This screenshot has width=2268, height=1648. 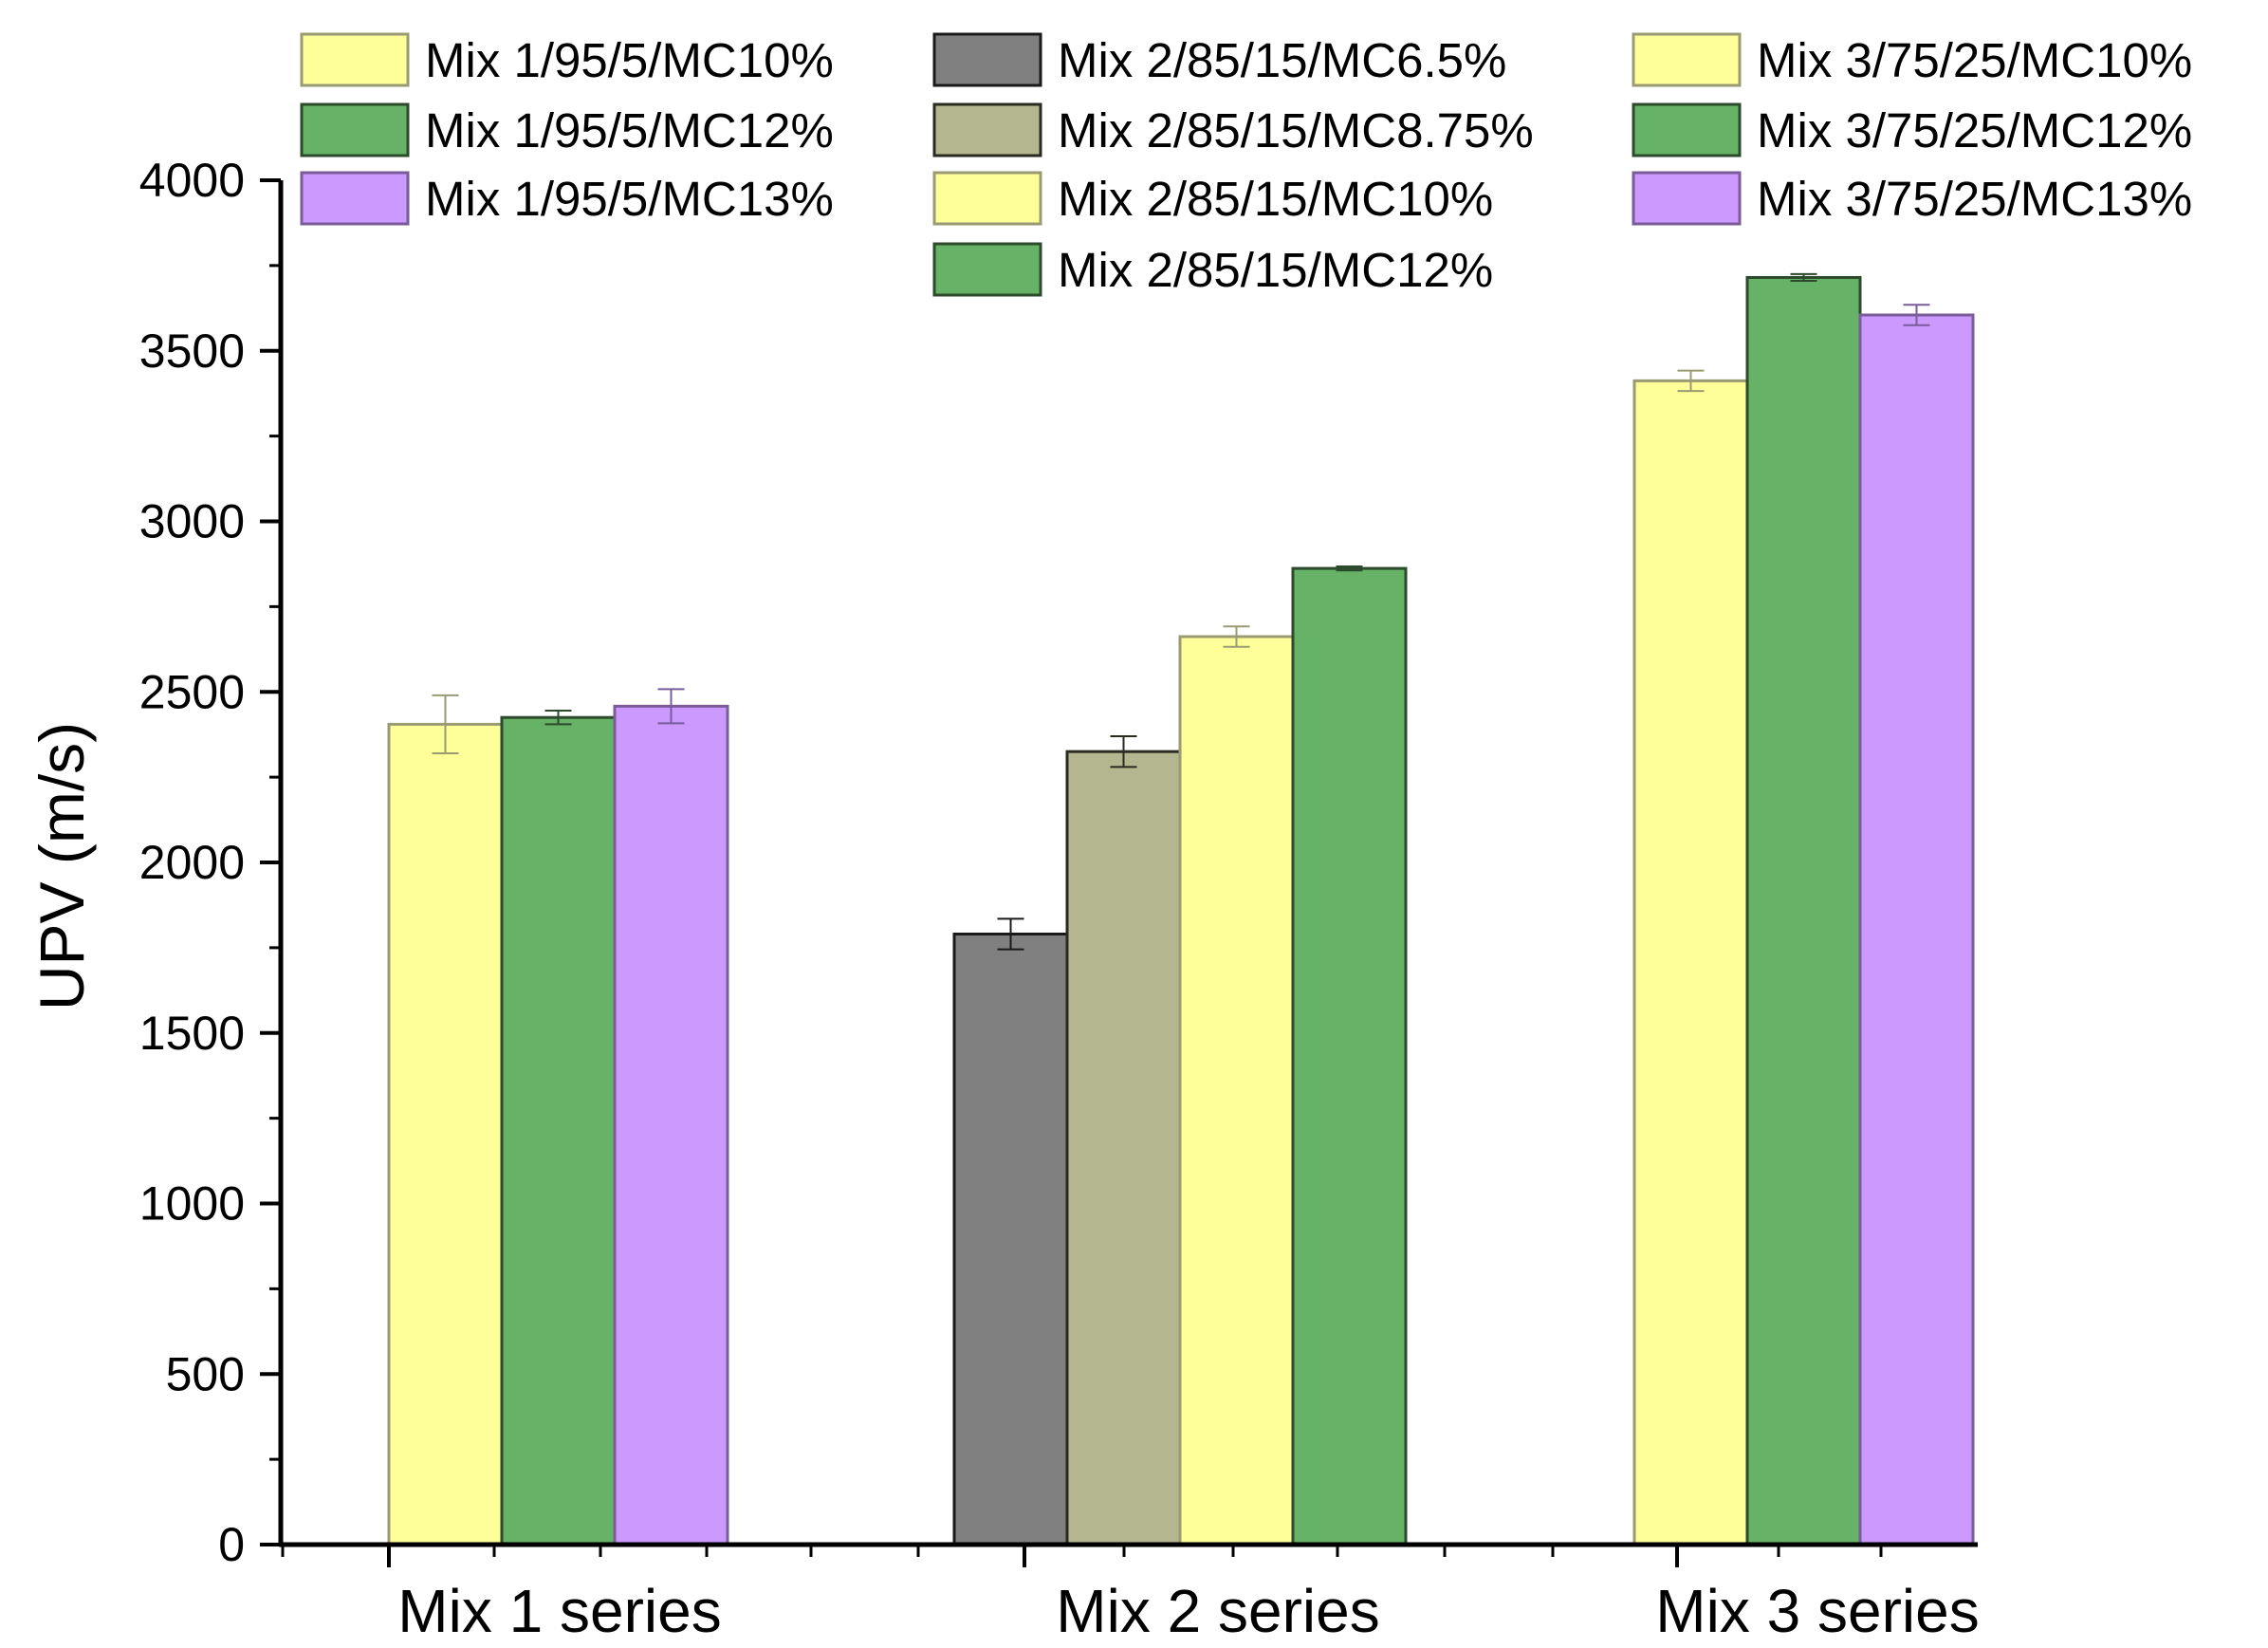 I want to click on y-axis-title: UPV (m/s), so click(x=62, y=866).